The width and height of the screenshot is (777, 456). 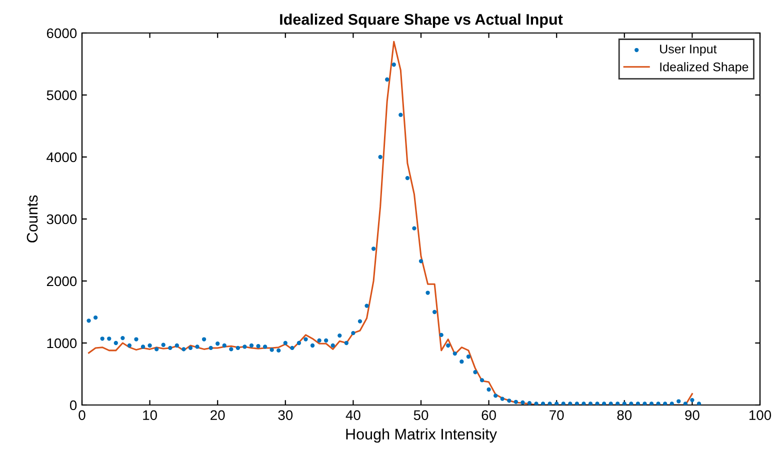 I want to click on y-axis-title: Counts, so click(x=32, y=218).